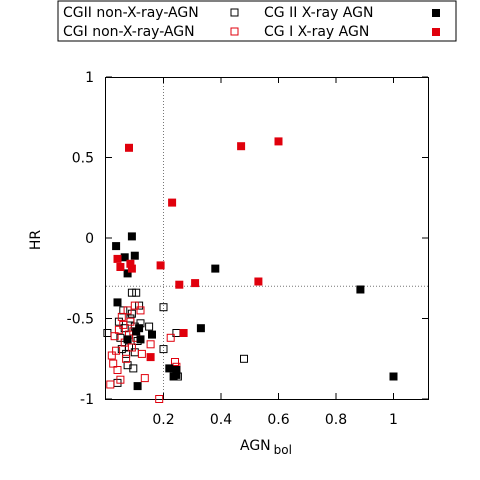  I want to click on x-axis-label: AGN bol, so click(266, 447).